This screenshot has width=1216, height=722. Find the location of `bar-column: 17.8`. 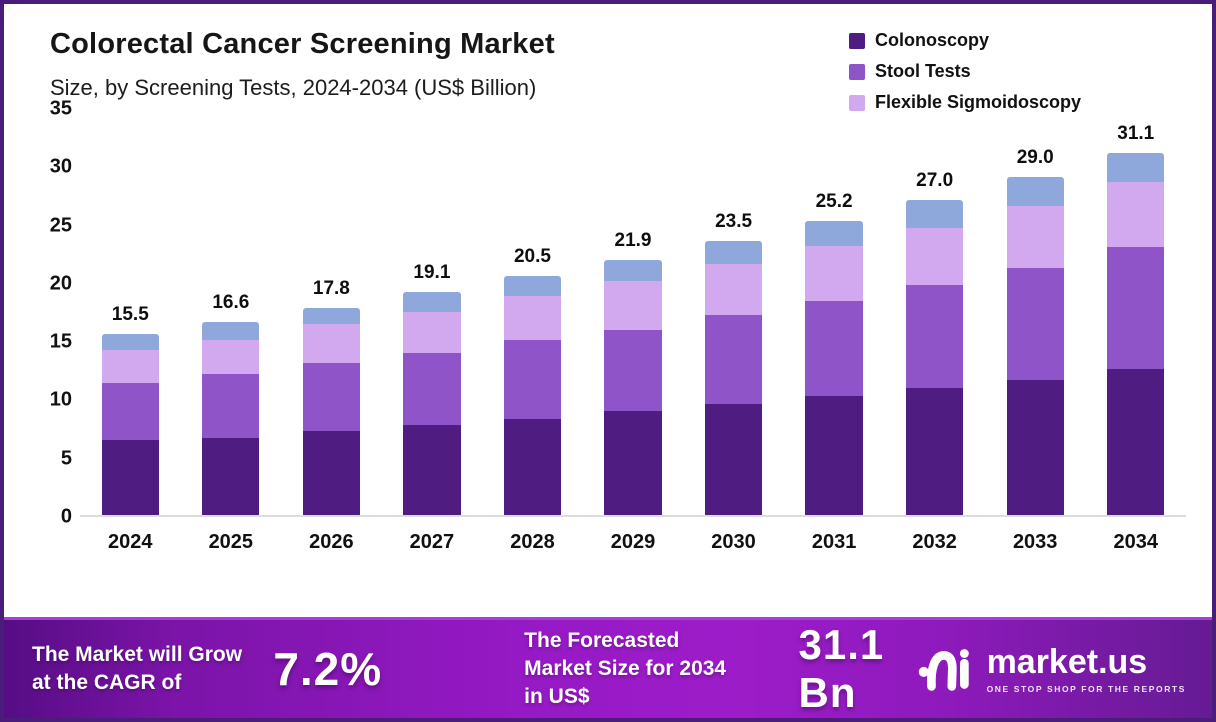

bar-column: 17.8 is located at coordinates (331, 312).